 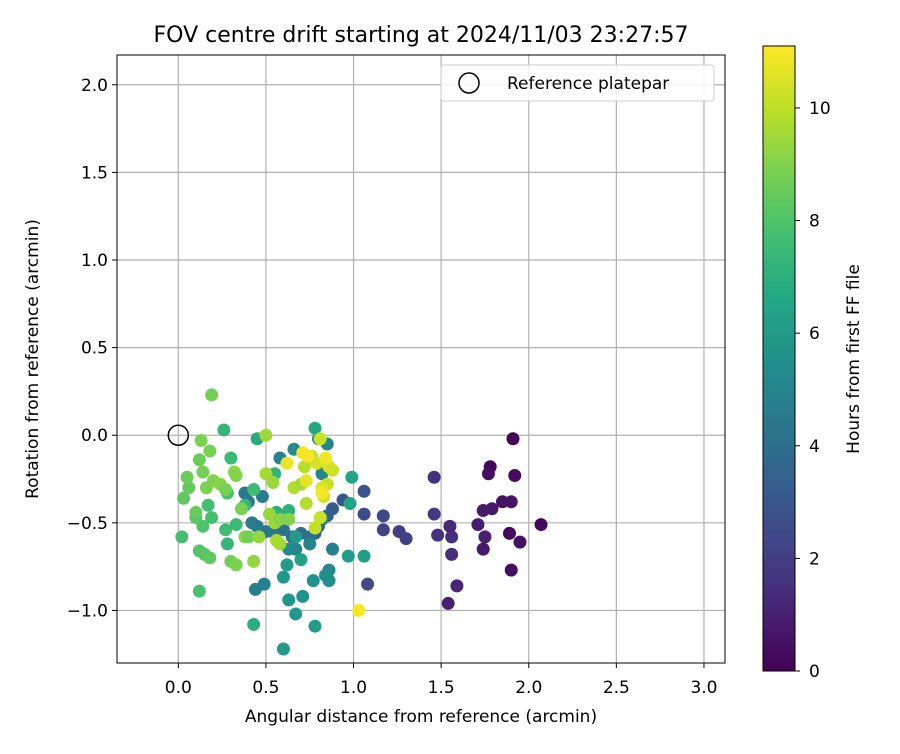 I want to click on colorbar-tick-label: 0, so click(x=814, y=672).